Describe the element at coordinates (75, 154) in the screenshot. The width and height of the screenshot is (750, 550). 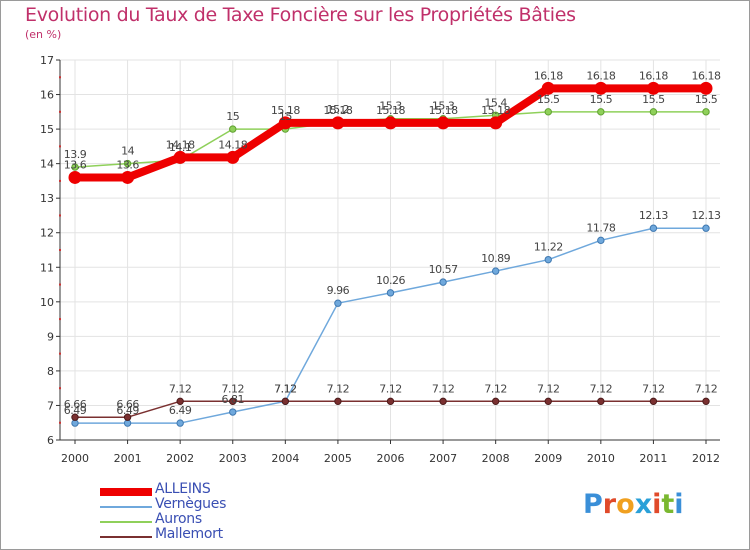
I see `data-label: 13.9` at that location.